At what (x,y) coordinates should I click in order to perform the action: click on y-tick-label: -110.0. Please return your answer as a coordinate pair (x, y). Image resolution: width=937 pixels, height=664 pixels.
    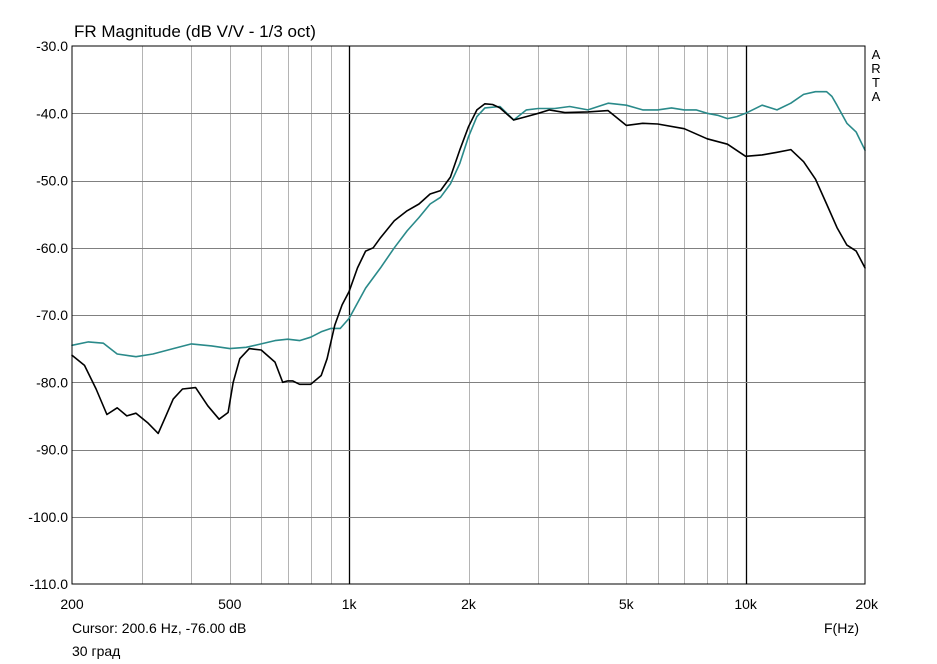
    Looking at the image, I should click on (48, 584).